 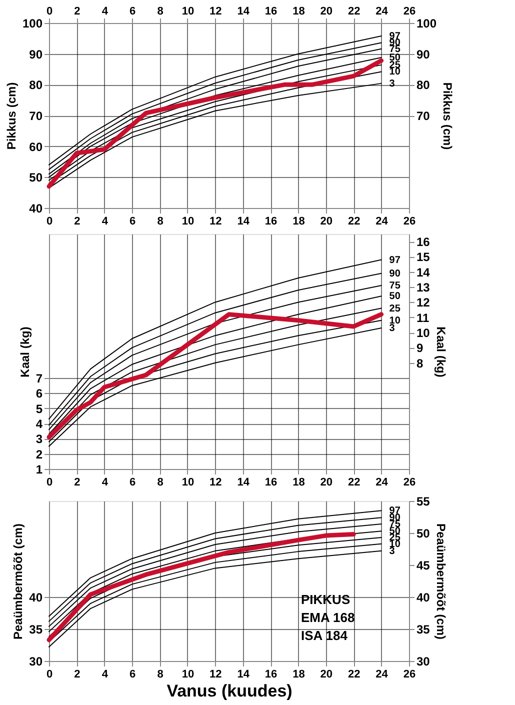 What do you see at coordinates (36, 147) in the screenshot?
I see `y-tick-label: 60` at bounding box center [36, 147].